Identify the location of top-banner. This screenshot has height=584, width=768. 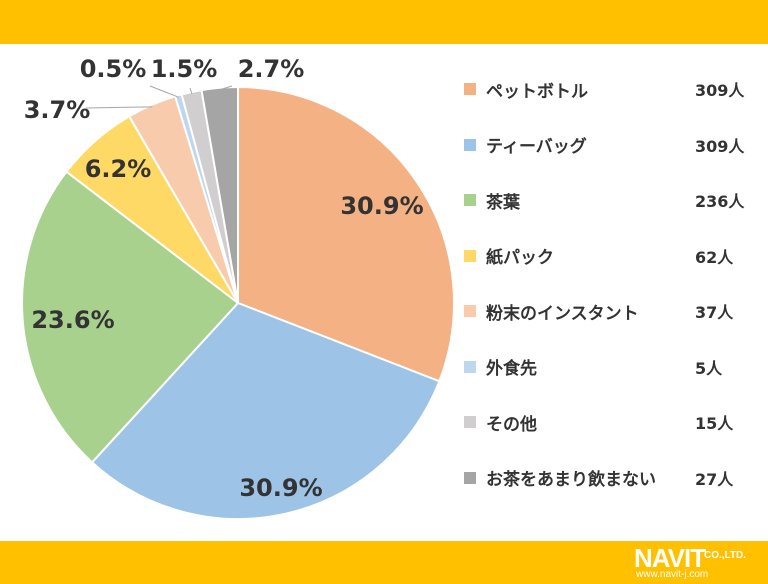
(384, 22).